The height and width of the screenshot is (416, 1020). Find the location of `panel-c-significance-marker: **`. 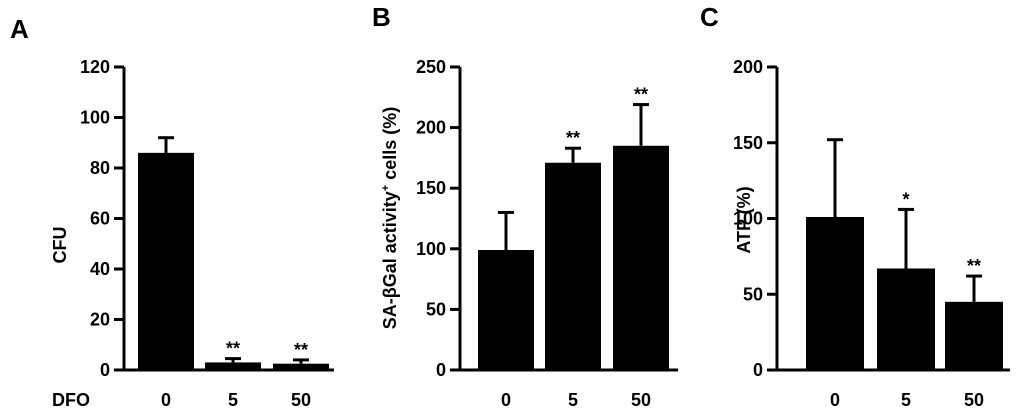

panel-c-significance-marker: ** is located at coordinates (974, 266).